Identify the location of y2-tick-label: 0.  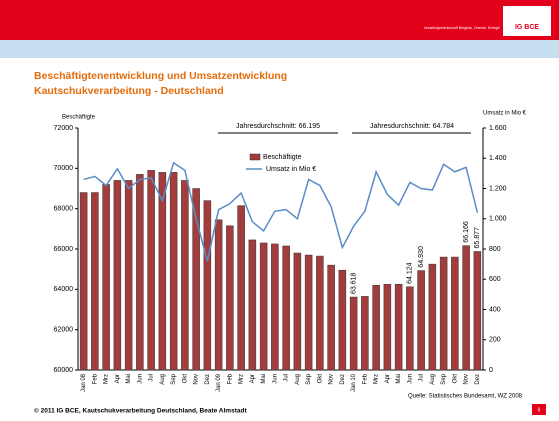
(491, 370).